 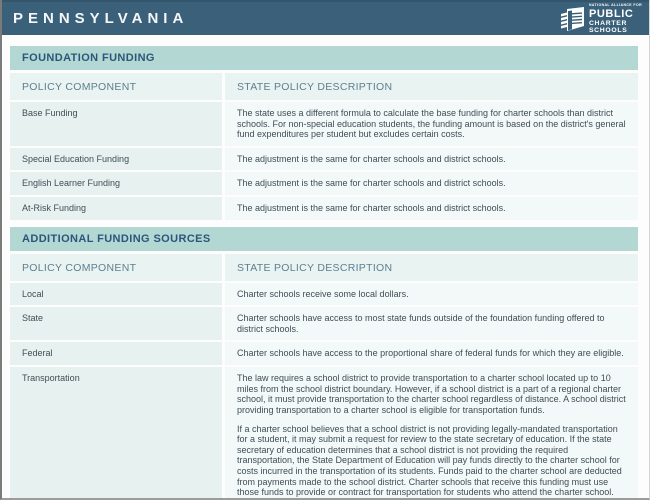 I want to click on section-title: ADDITIONAL FUNDING SOURCES, so click(x=324, y=238).